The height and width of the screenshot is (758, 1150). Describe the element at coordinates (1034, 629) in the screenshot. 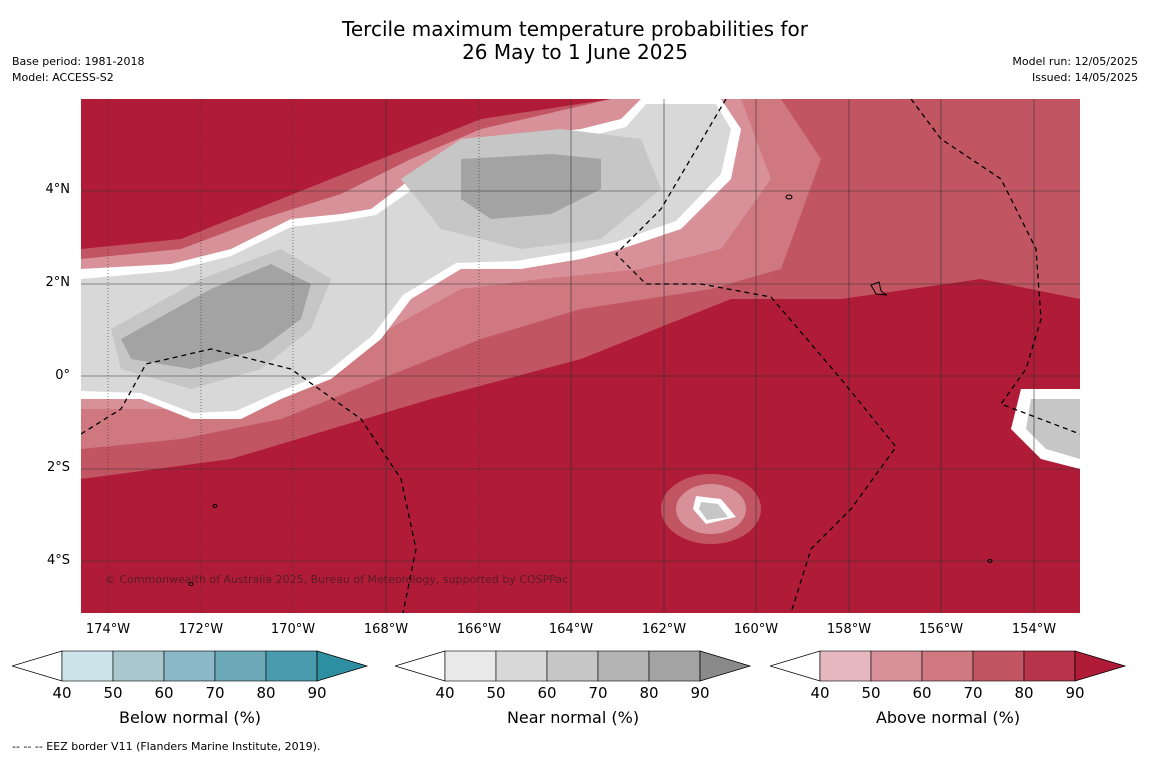

I see `x-tick: 154°W` at that location.